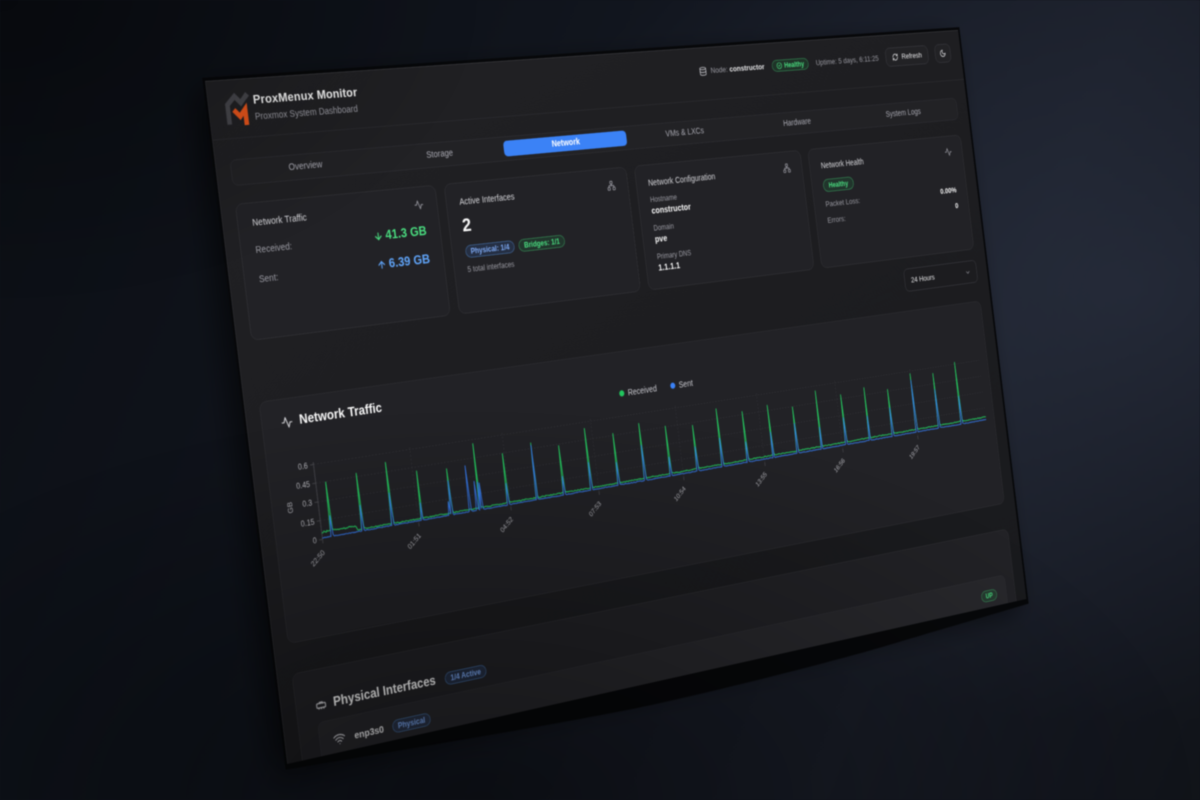 The height and width of the screenshot is (800, 1200). What do you see at coordinates (594, 508) in the screenshot?
I see `svg-text: 07:53` at bounding box center [594, 508].